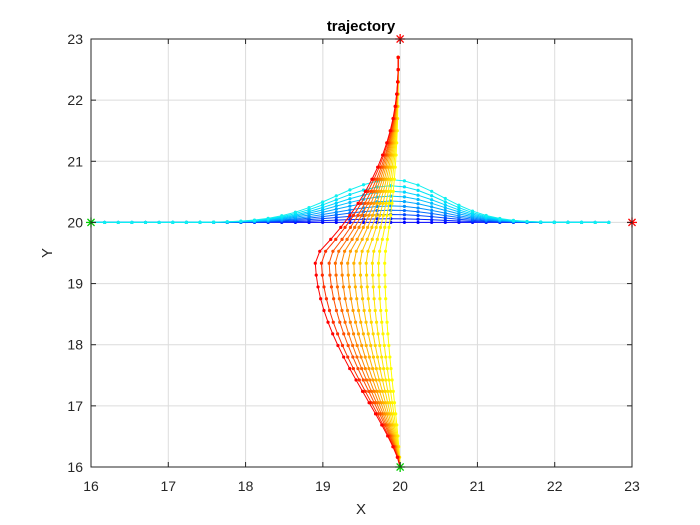  Describe the element at coordinates (75, 39) in the screenshot. I see `y-tick-label: 23` at that location.